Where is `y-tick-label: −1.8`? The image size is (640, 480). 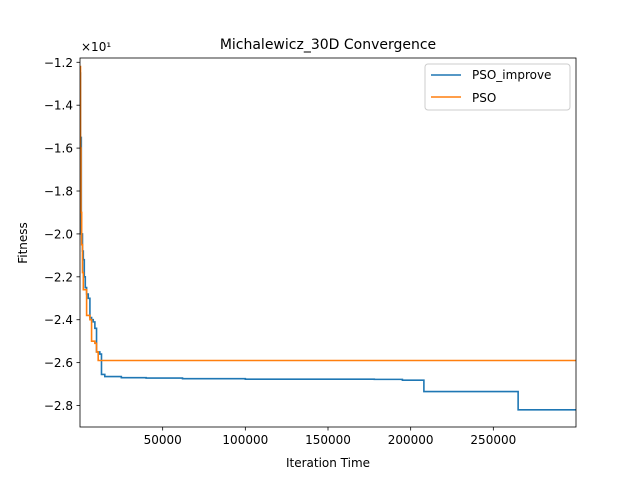 y-tick-label: −1.8 is located at coordinates (58, 192).